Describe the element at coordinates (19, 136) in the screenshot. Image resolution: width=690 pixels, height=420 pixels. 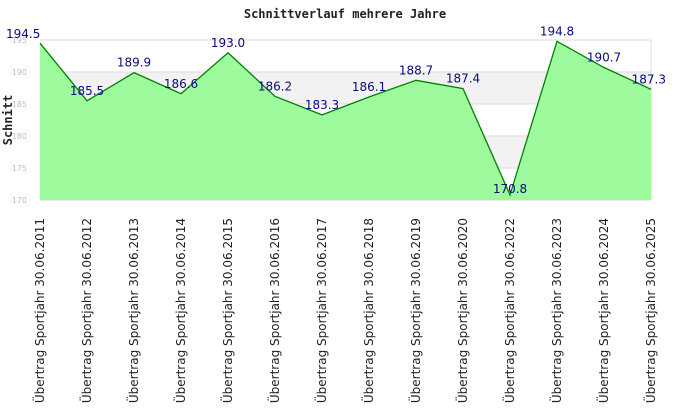
I see `y-tick-label: 180` at that location.